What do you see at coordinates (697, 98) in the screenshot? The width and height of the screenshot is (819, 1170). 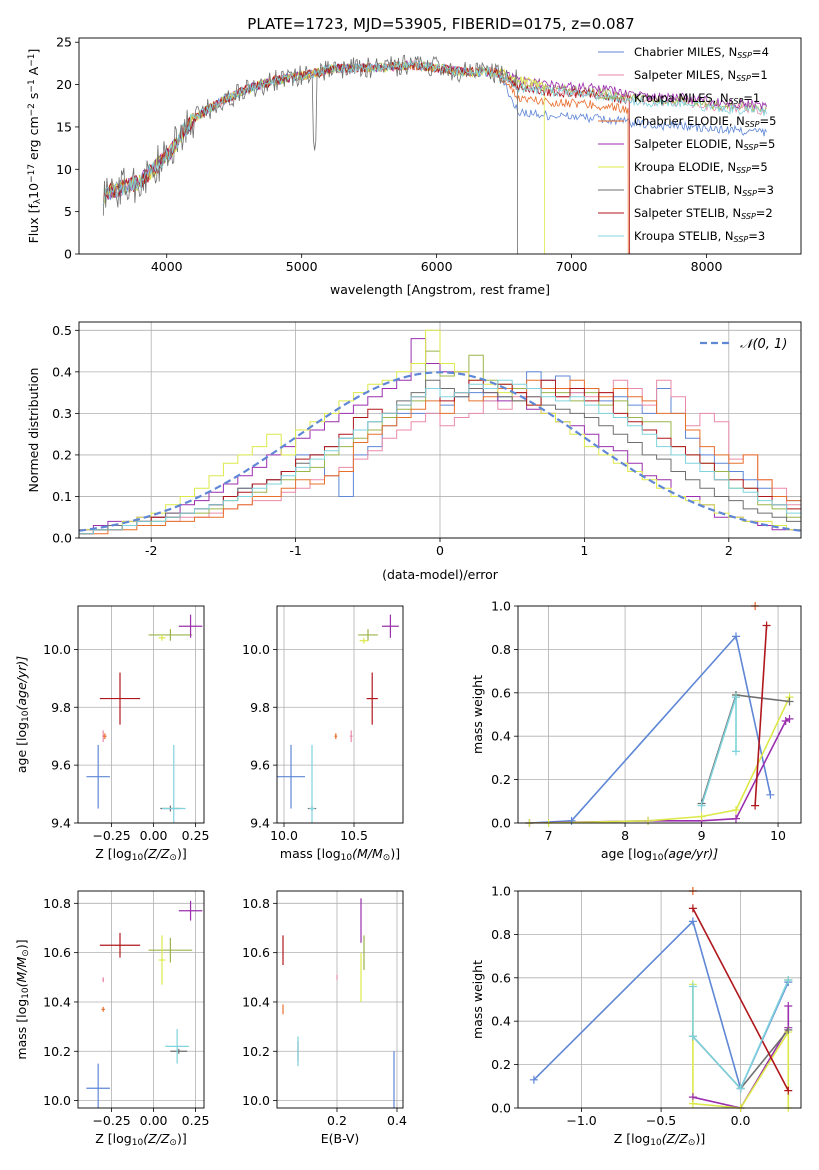 I see `legend-entry: Kroupa MILES, NSSP=1` at bounding box center [697, 98].